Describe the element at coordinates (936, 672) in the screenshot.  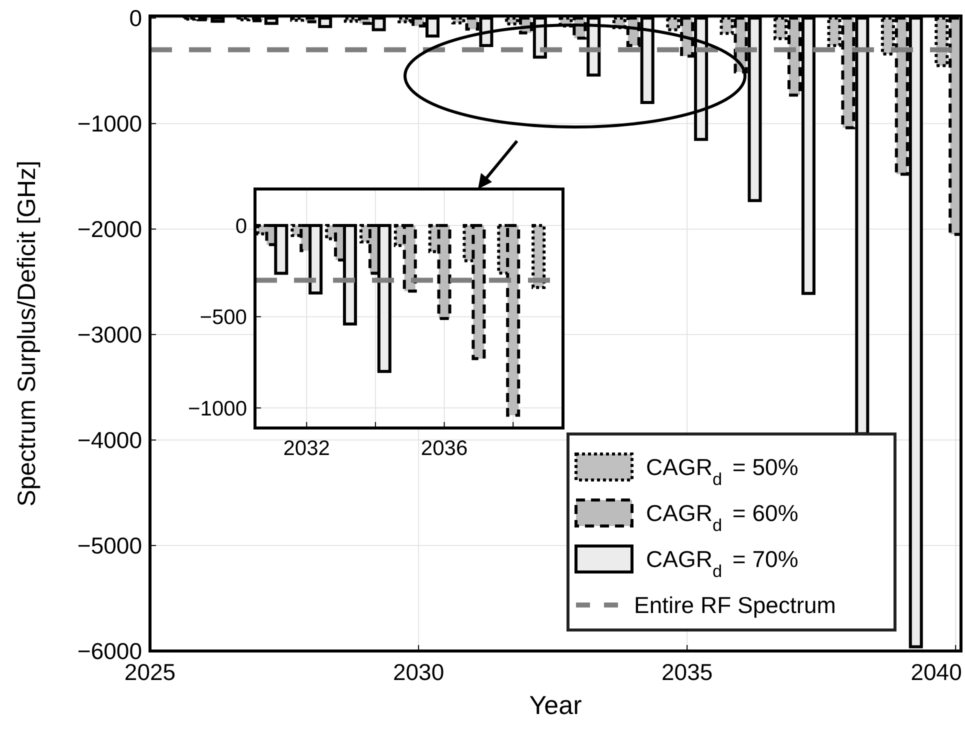
I see `x-tick-label: 2040` at that location.